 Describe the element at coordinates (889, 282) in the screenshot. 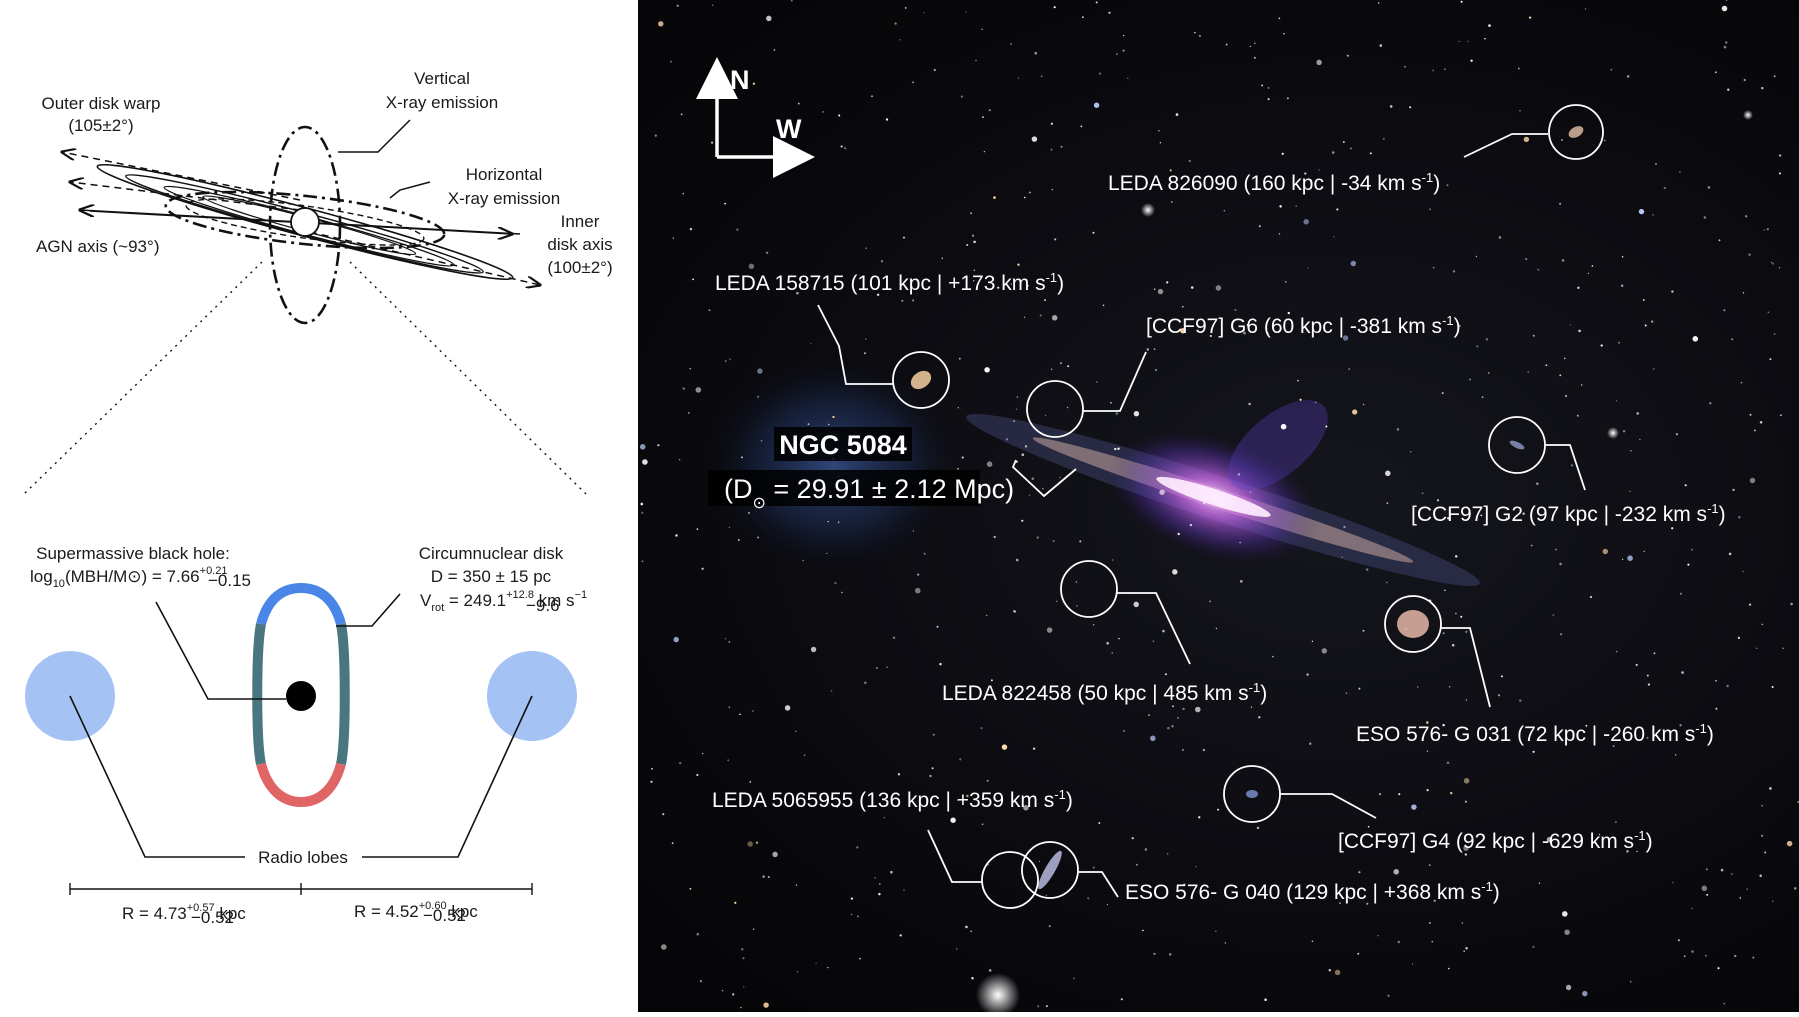

I see `leda-158715-label: LEDA 158715 (101 kpc | +173 km s-1)` at that location.